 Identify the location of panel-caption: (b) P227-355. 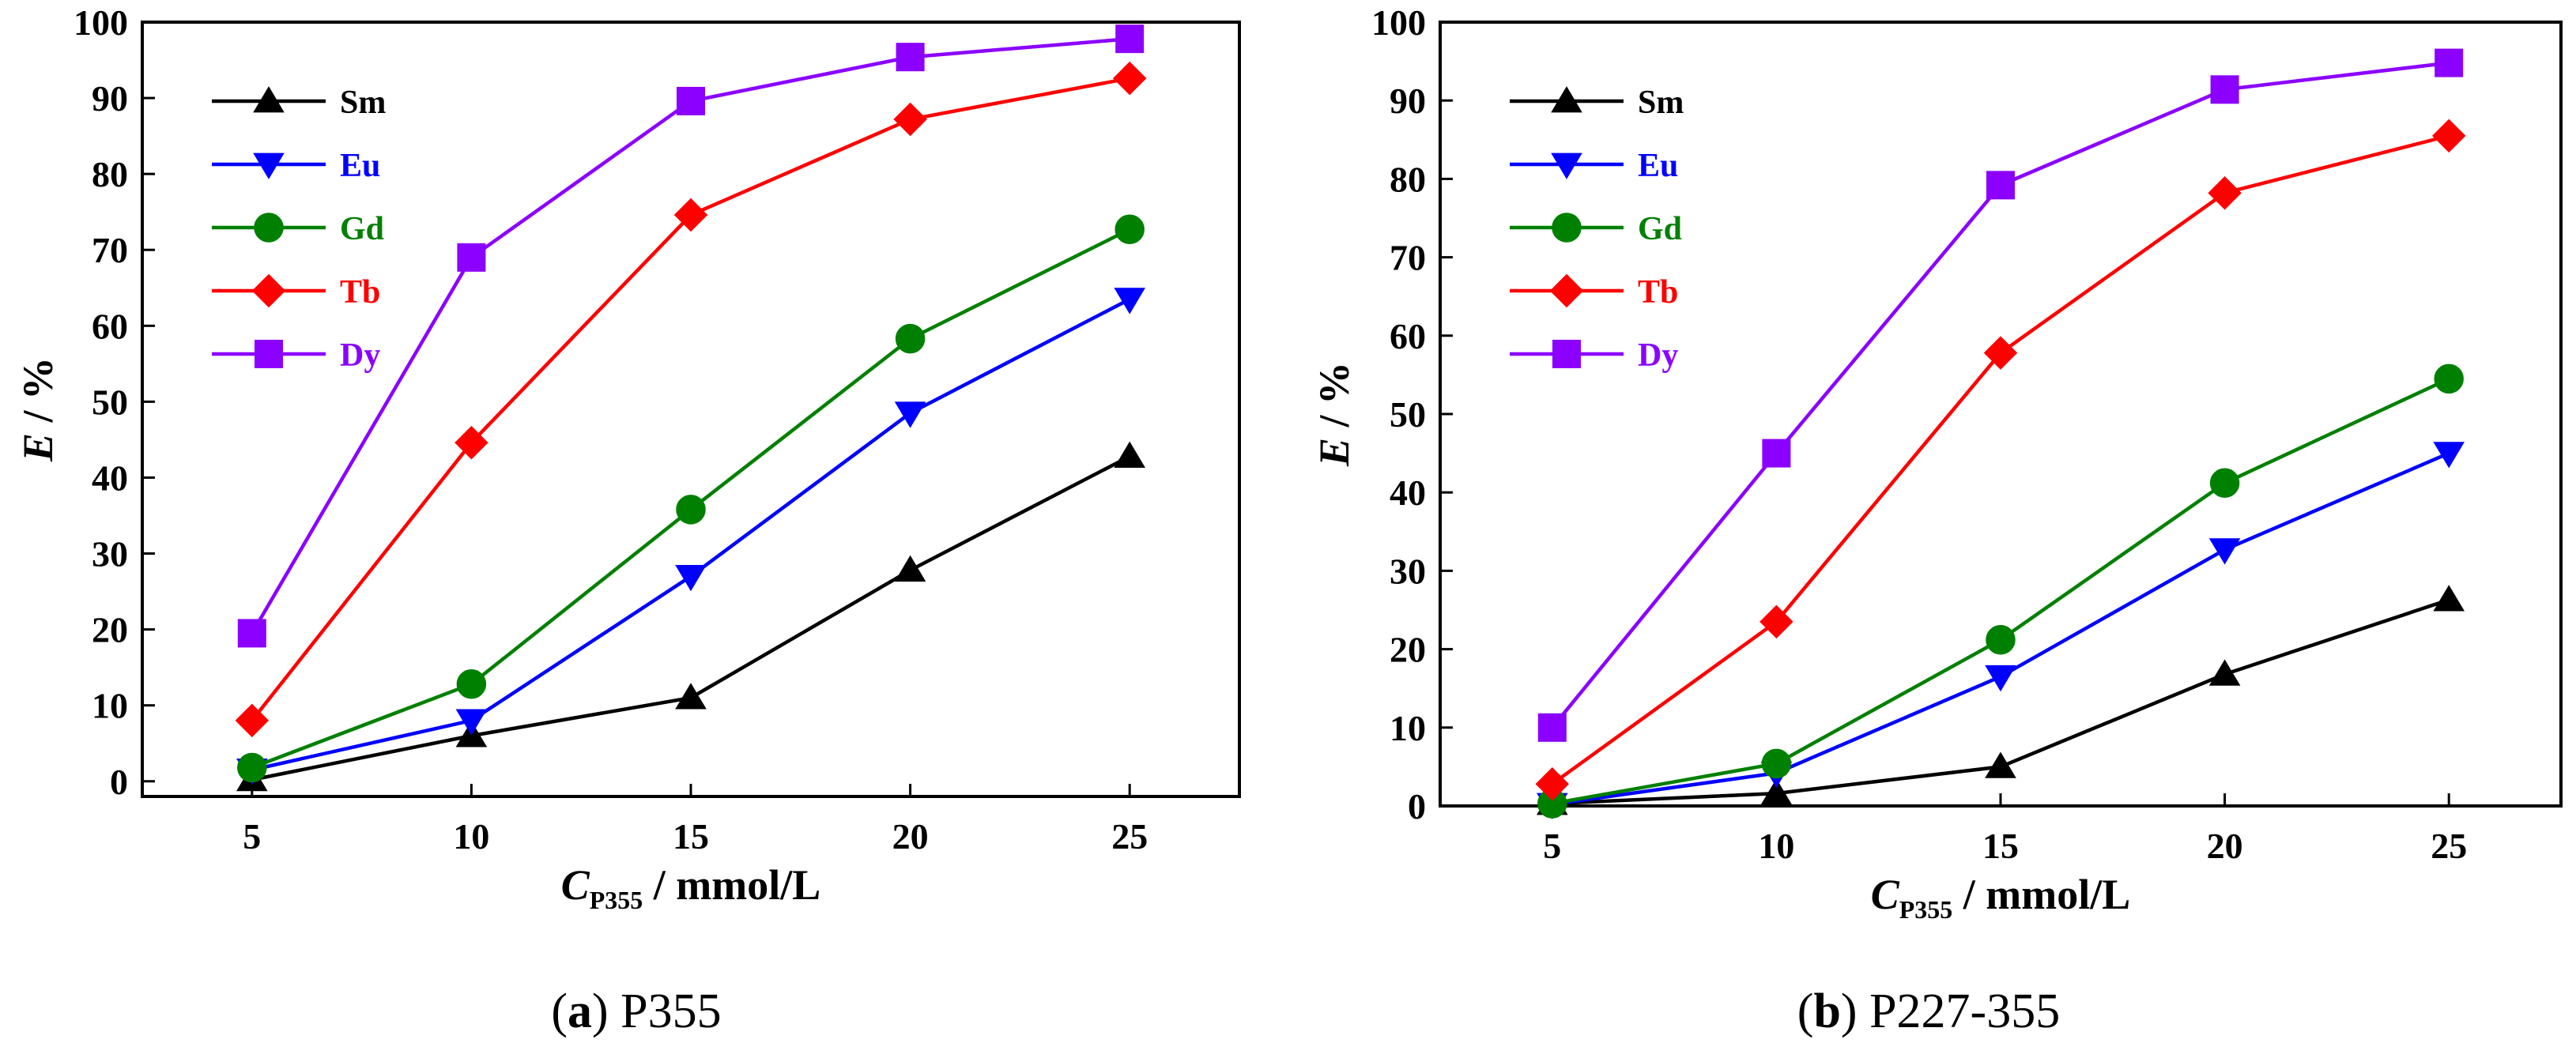
(1928, 1011).